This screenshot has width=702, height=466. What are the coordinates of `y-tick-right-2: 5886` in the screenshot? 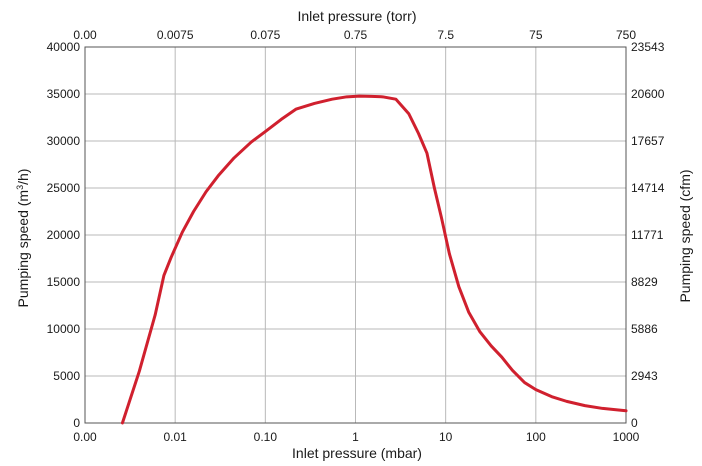 It's located at (644, 329).